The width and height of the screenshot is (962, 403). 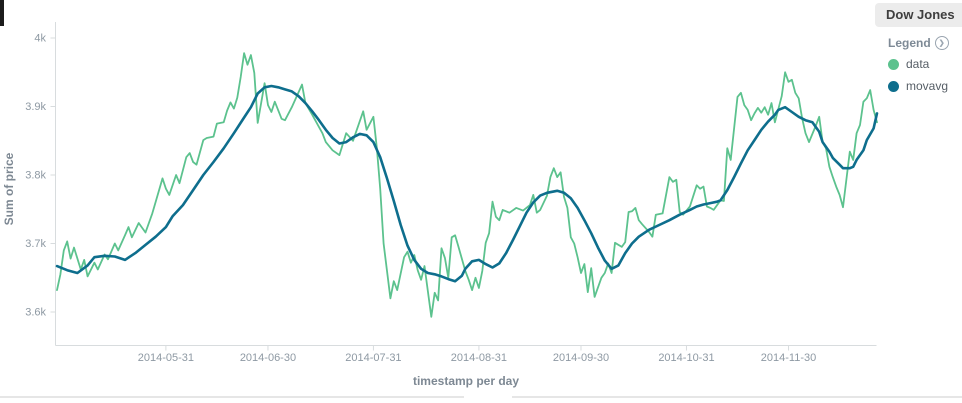 I want to click on y-tick-label: 3.9k, so click(x=35, y=107).